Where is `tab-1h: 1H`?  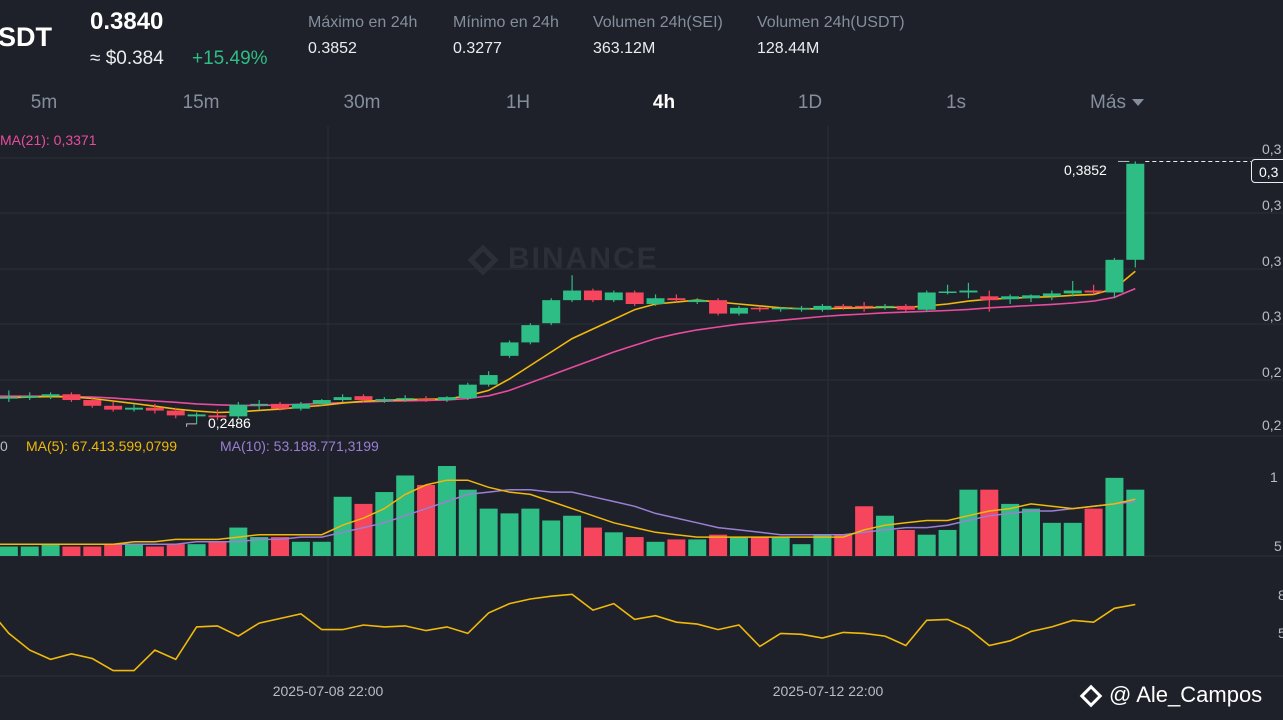
tab-1h: 1H is located at coordinates (518, 102).